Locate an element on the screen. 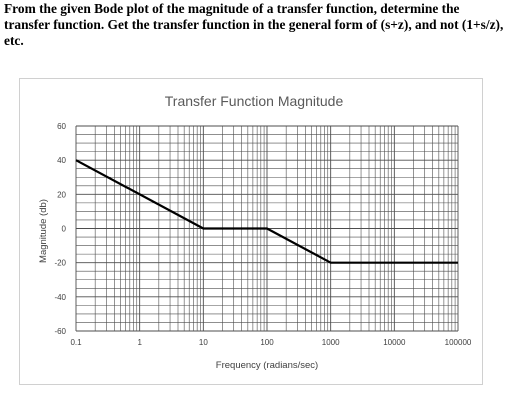 The height and width of the screenshot is (407, 509). y-tick-label: -20 is located at coordinates (60, 263).